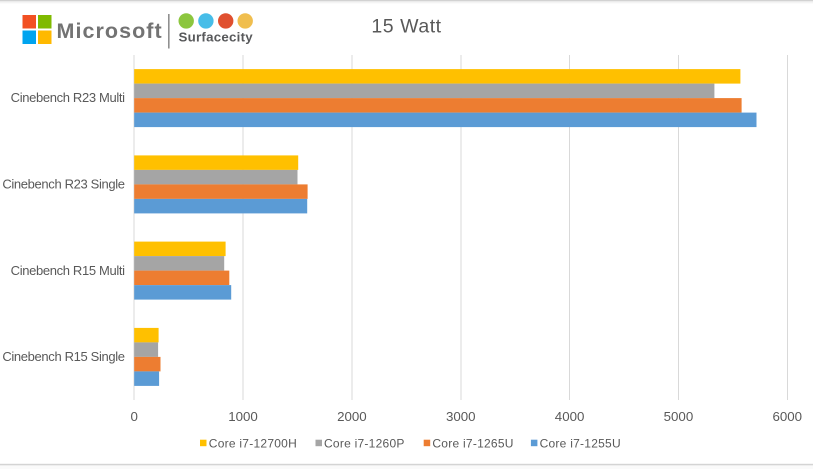 The height and width of the screenshot is (469, 813). What do you see at coordinates (364, 443) in the screenshot?
I see `svg-text: Core i7-1260P` at bounding box center [364, 443].